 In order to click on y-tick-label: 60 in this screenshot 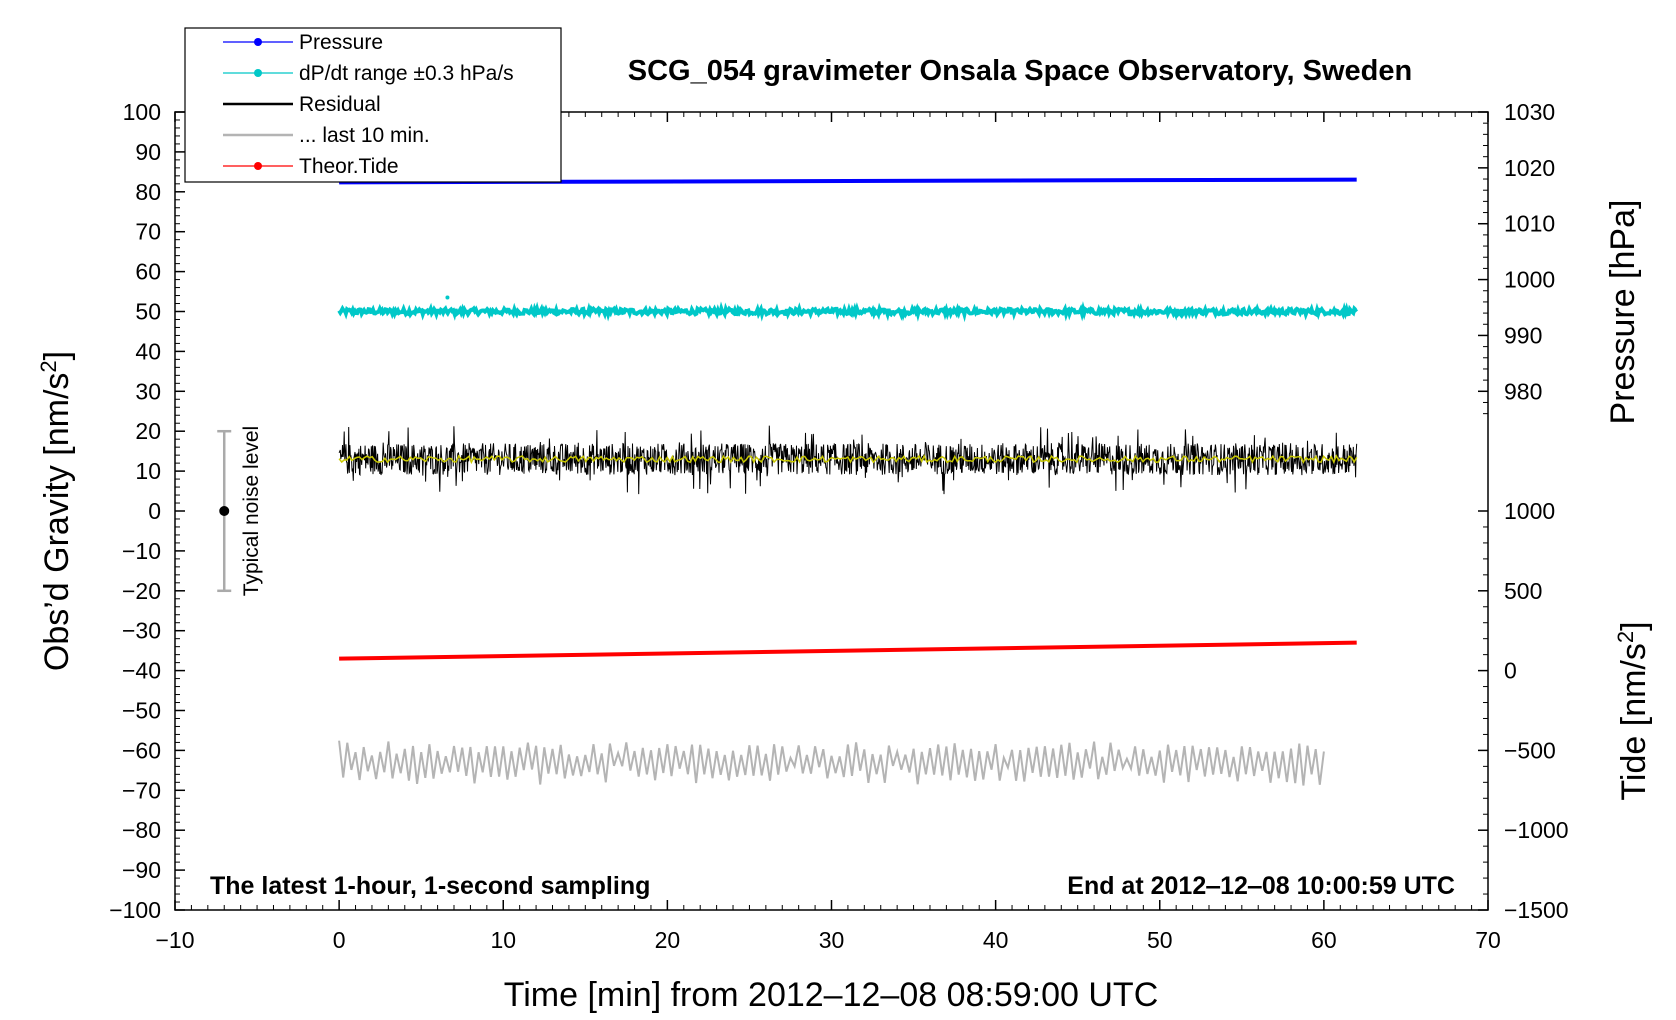, I will do `click(148, 272)`.